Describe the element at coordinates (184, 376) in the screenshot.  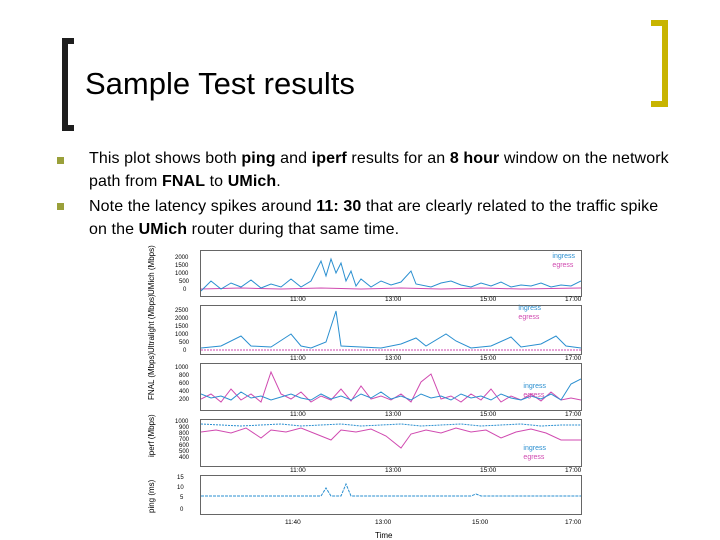
I see `panel-3-tick: 800` at that location.